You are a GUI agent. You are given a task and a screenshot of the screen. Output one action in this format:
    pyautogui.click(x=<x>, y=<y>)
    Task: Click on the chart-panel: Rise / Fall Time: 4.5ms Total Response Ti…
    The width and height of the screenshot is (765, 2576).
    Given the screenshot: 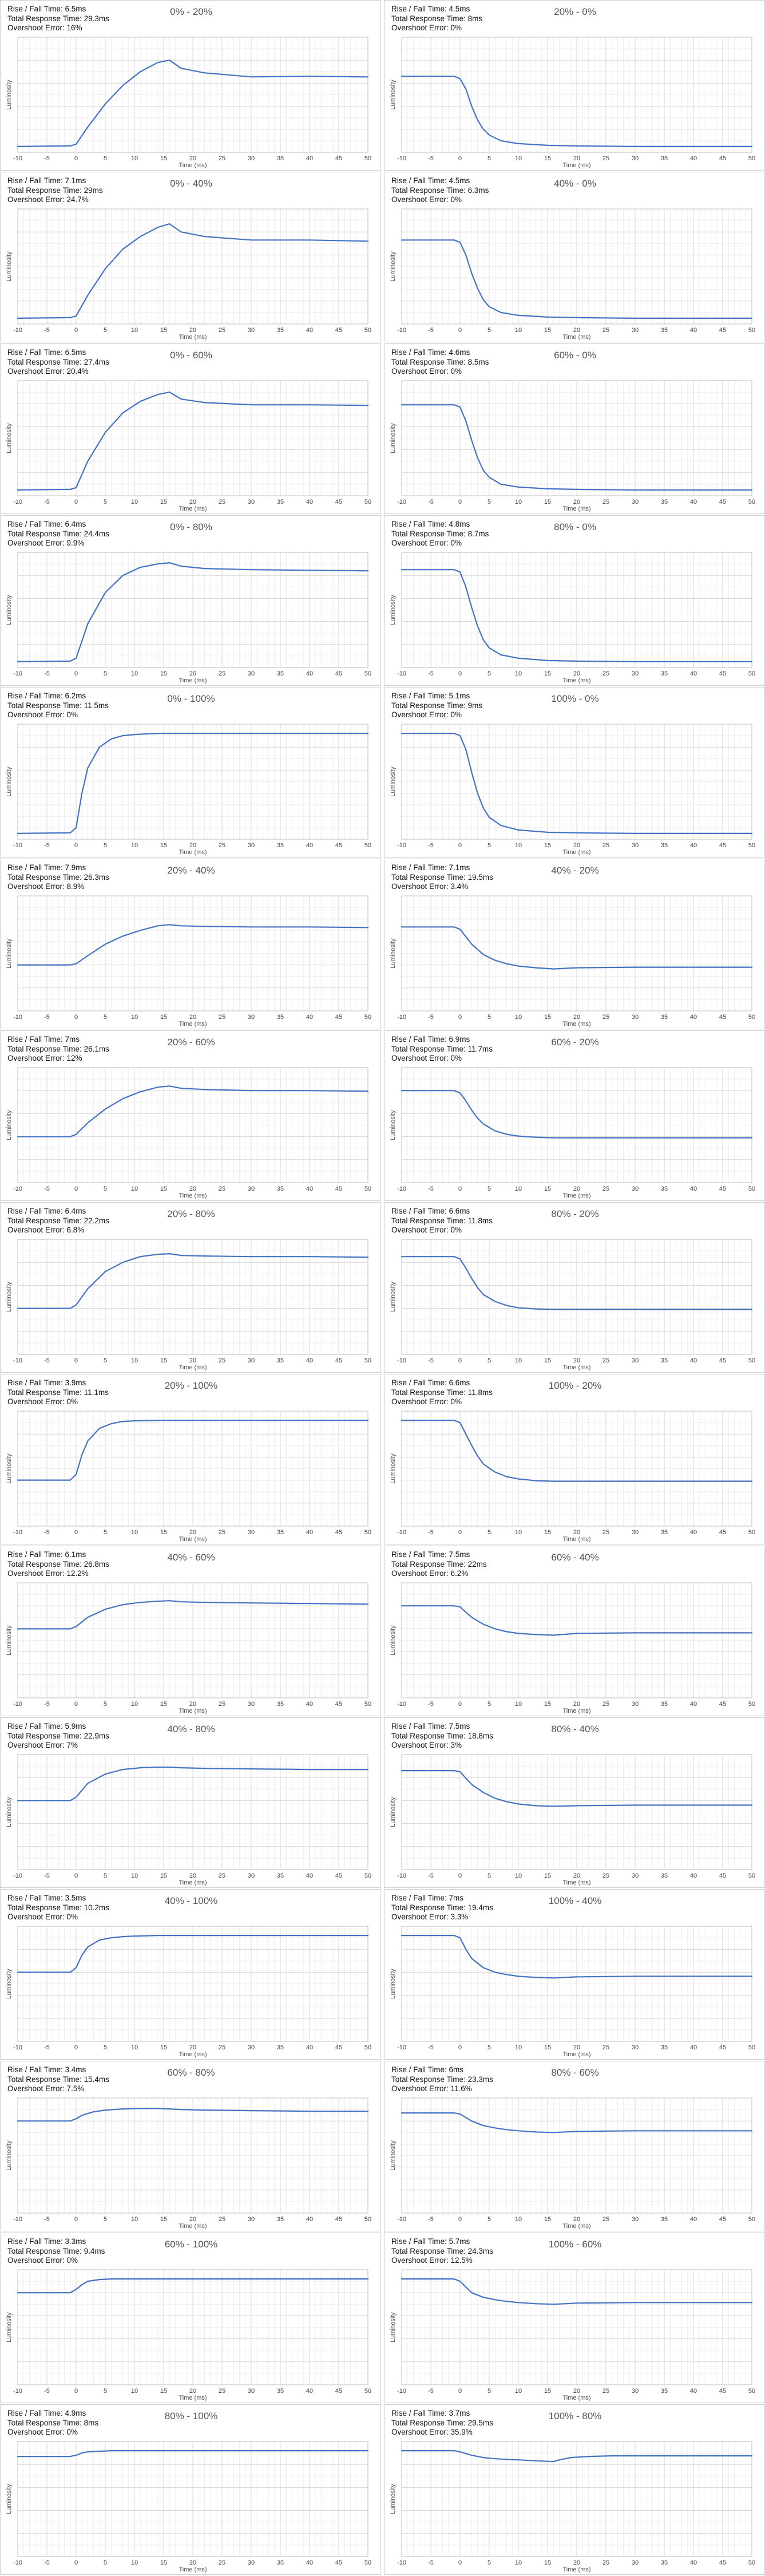 What is the action you would take?
    pyautogui.click(x=574, y=85)
    